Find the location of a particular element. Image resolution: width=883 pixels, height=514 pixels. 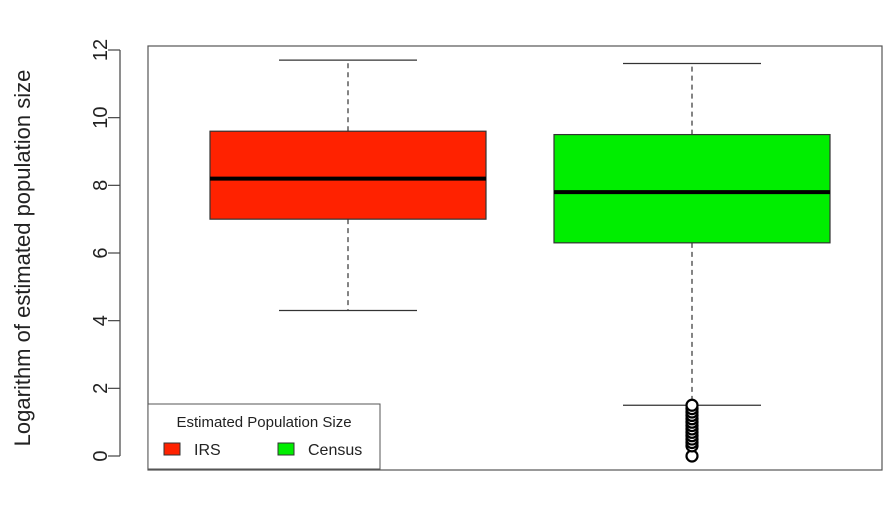

legend-label: IRS is located at coordinates (207, 450).